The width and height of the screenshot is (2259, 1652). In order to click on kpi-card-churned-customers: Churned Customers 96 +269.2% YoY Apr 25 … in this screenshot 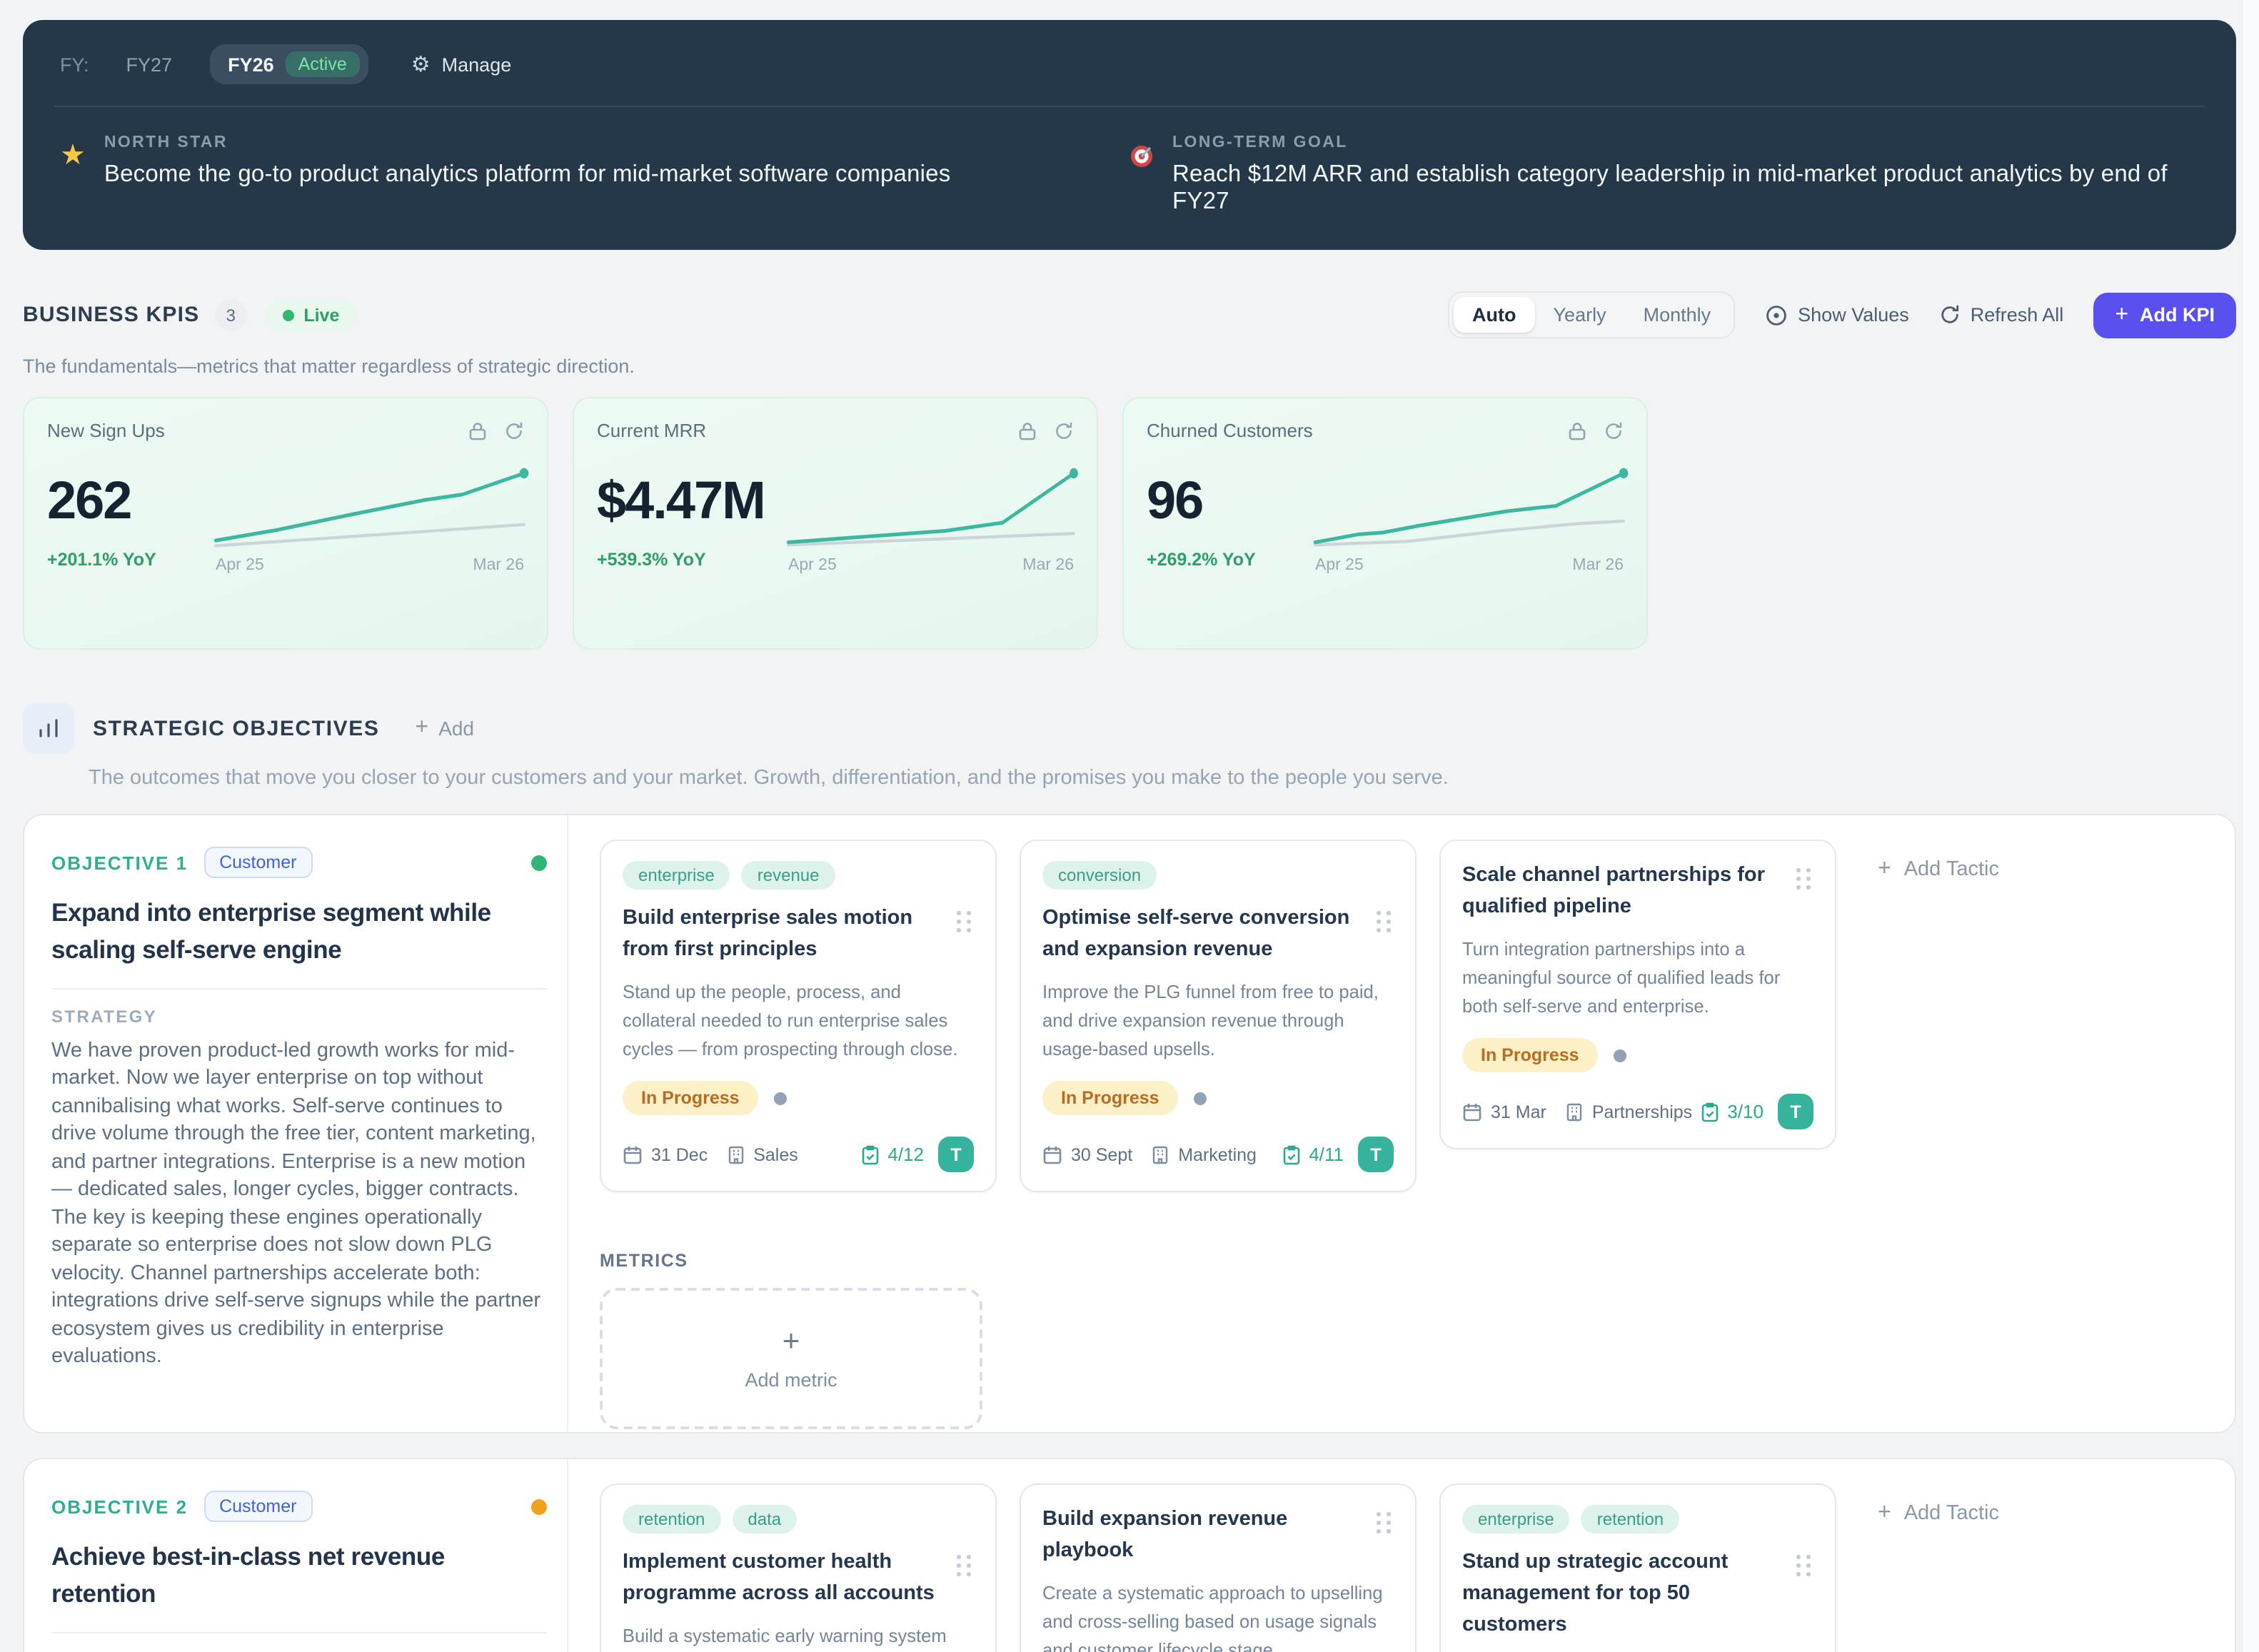, I will do `click(1385, 523)`.